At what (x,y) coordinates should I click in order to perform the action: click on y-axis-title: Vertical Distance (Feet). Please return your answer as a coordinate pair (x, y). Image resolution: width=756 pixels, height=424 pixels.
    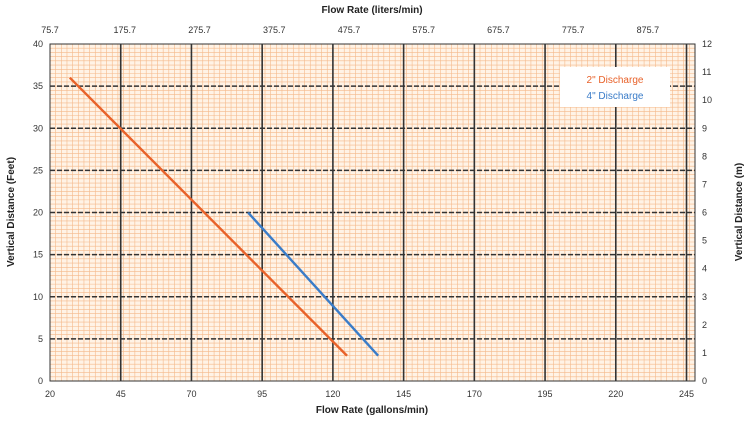
    Looking at the image, I should click on (11, 212).